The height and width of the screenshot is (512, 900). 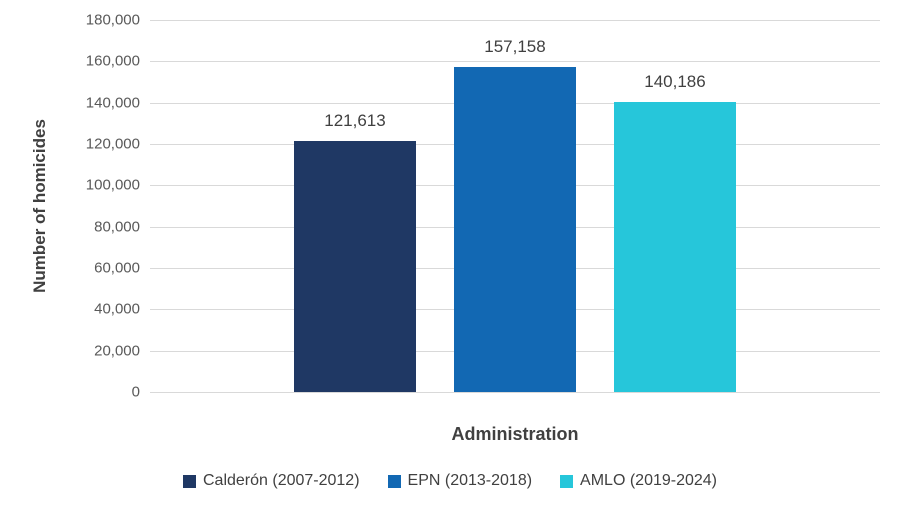 What do you see at coordinates (112, 103) in the screenshot?
I see `y-tick-label: 140,000` at bounding box center [112, 103].